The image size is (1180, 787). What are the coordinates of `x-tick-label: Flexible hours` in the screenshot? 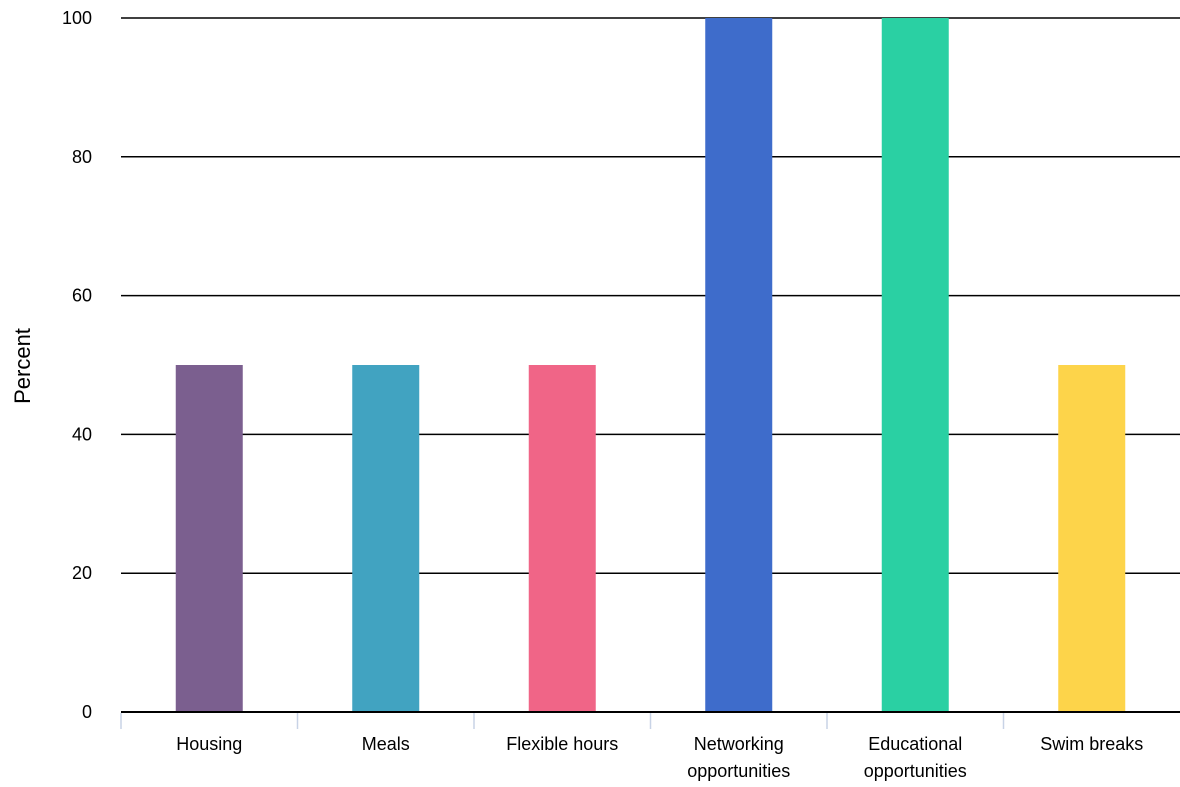 It's located at (562, 744).